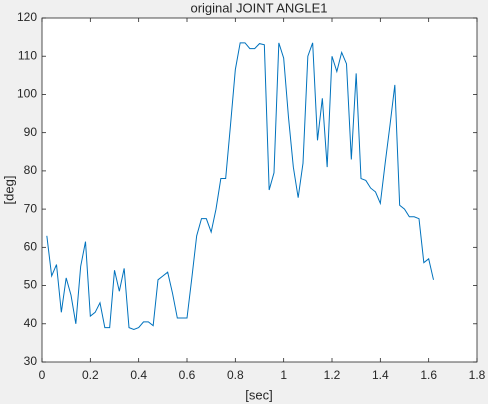 The image size is (488, 404). I want to click on x-tick-label: 0.6, so click(187, 375).